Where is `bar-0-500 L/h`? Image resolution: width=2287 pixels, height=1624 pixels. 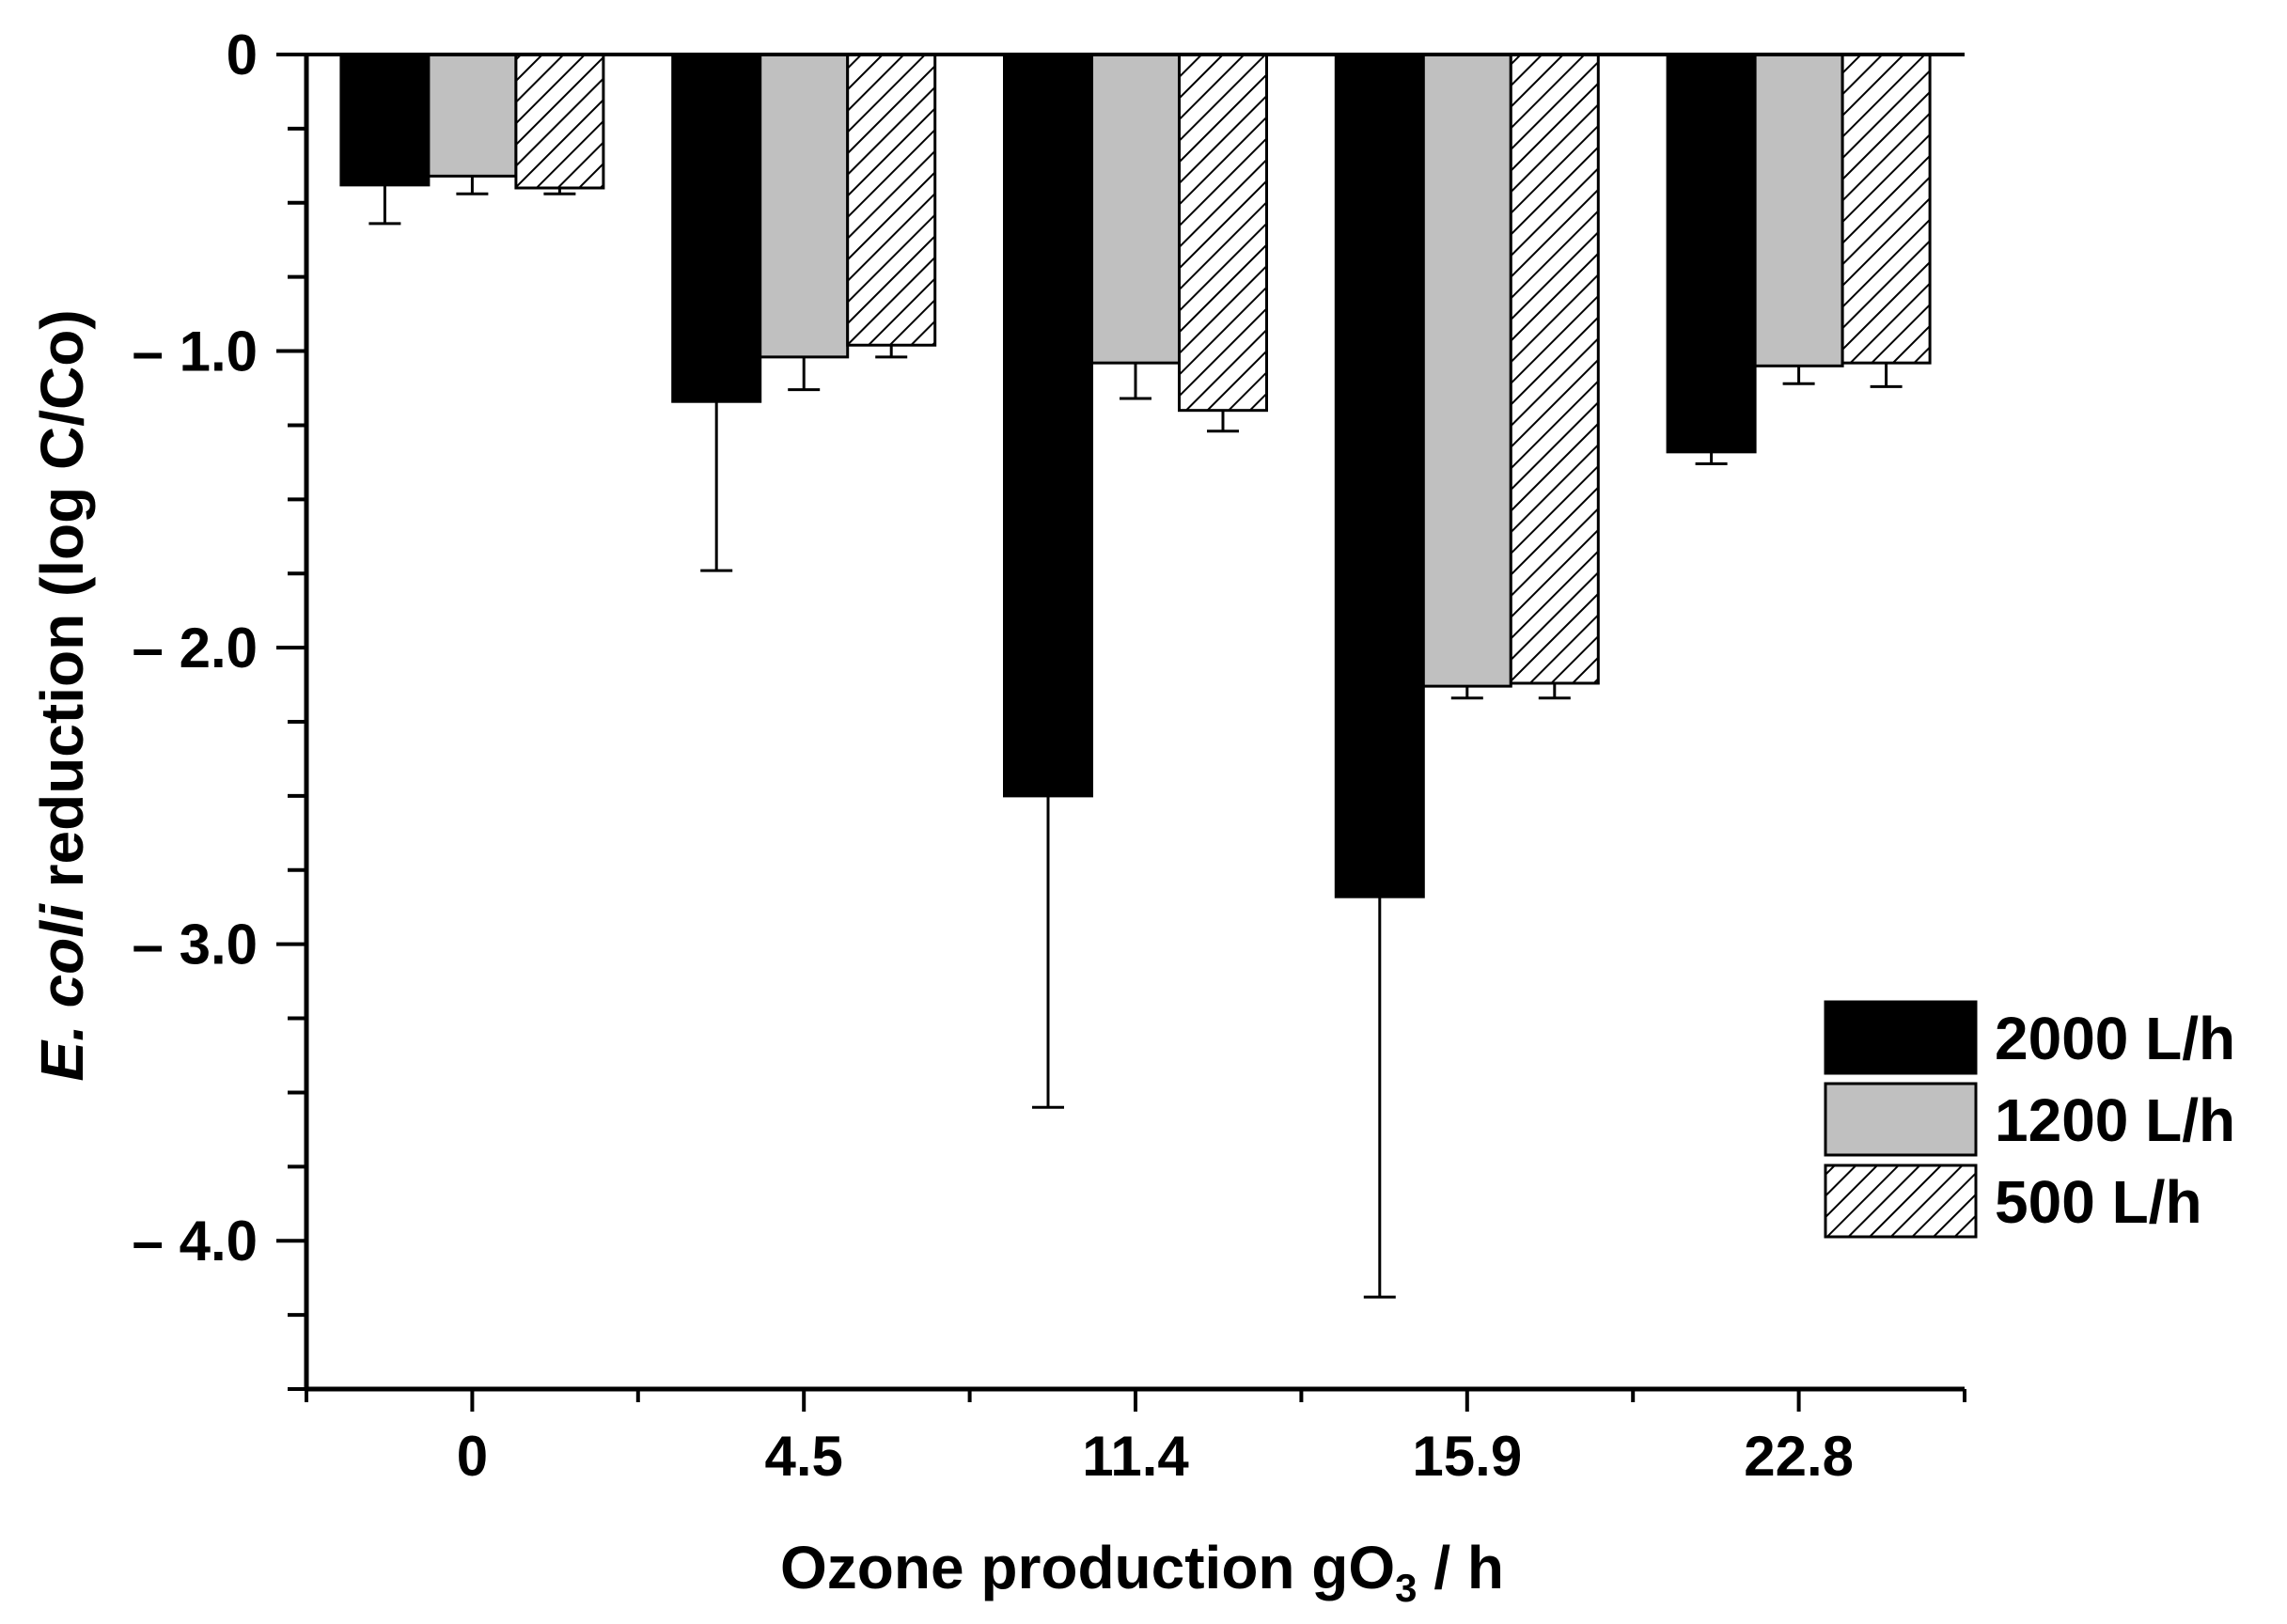 bar-0-500 L/h is located at coordinates (559, 121).